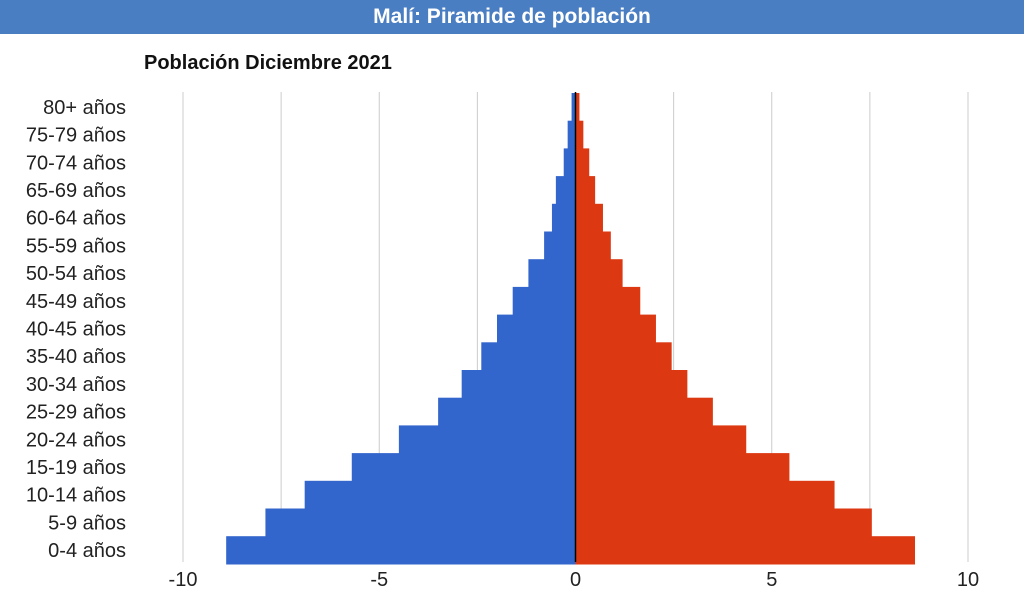 Image resolution: width=1024 pixels, height=595 pixels. Describe the element at coordinates (76, 219) in the screenshot. I see `category-label: 60-64 años` at that location.